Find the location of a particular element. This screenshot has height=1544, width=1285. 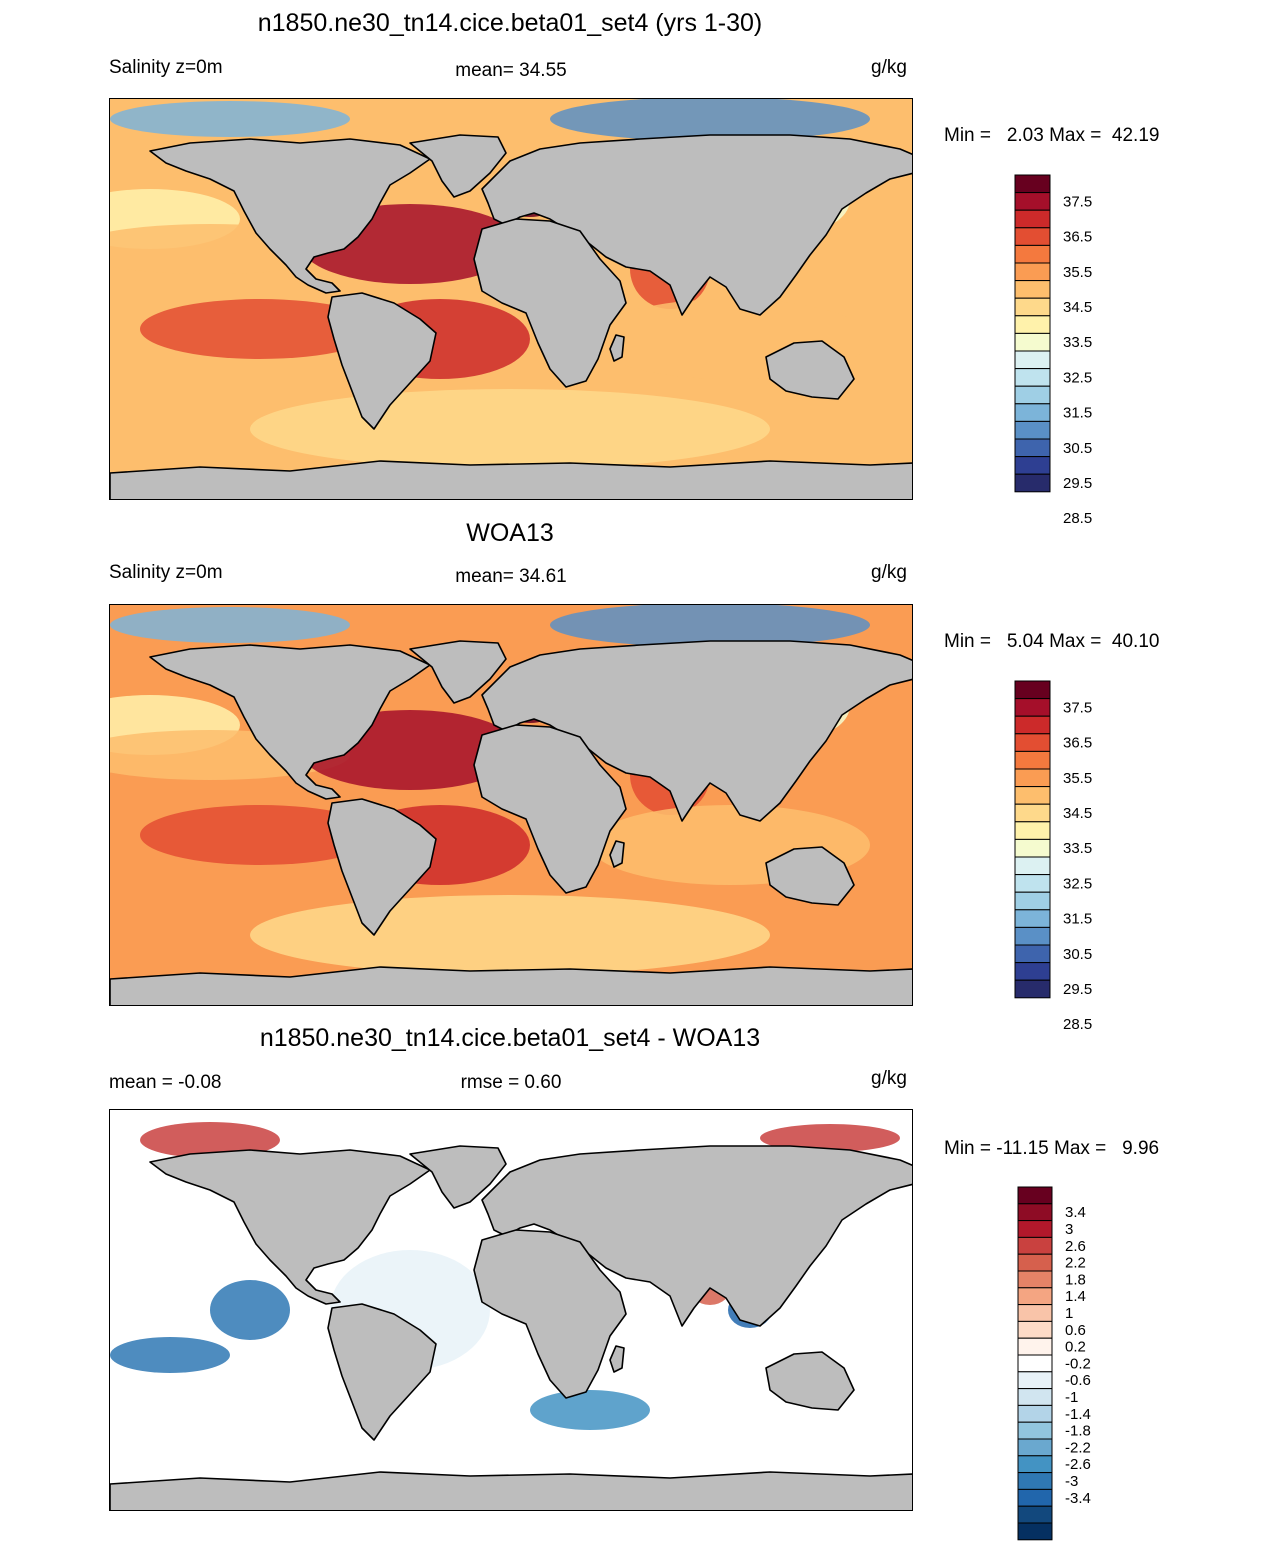

colorbar-label: -0.2 is located at coordinates (1078, 1363).